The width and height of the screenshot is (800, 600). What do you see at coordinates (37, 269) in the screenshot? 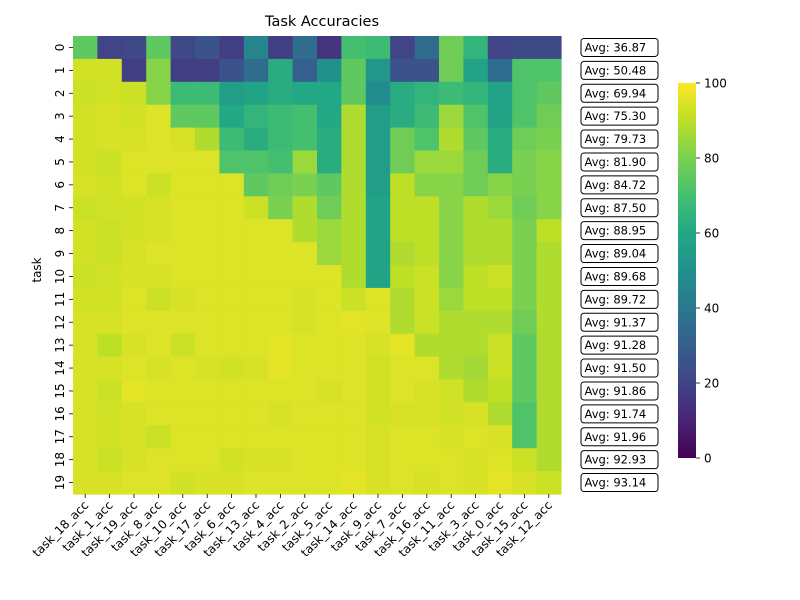
I see `y-axis-label: task` at bounding box center [37, 269].